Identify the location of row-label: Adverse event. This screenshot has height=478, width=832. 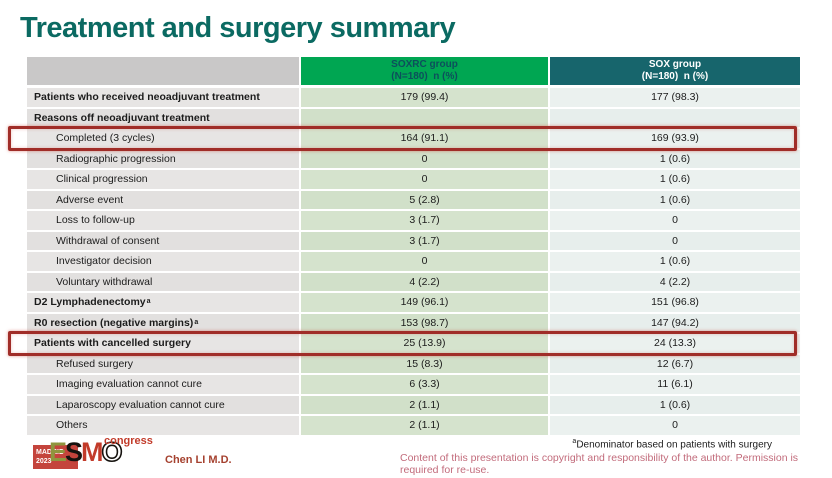
(163, 200).